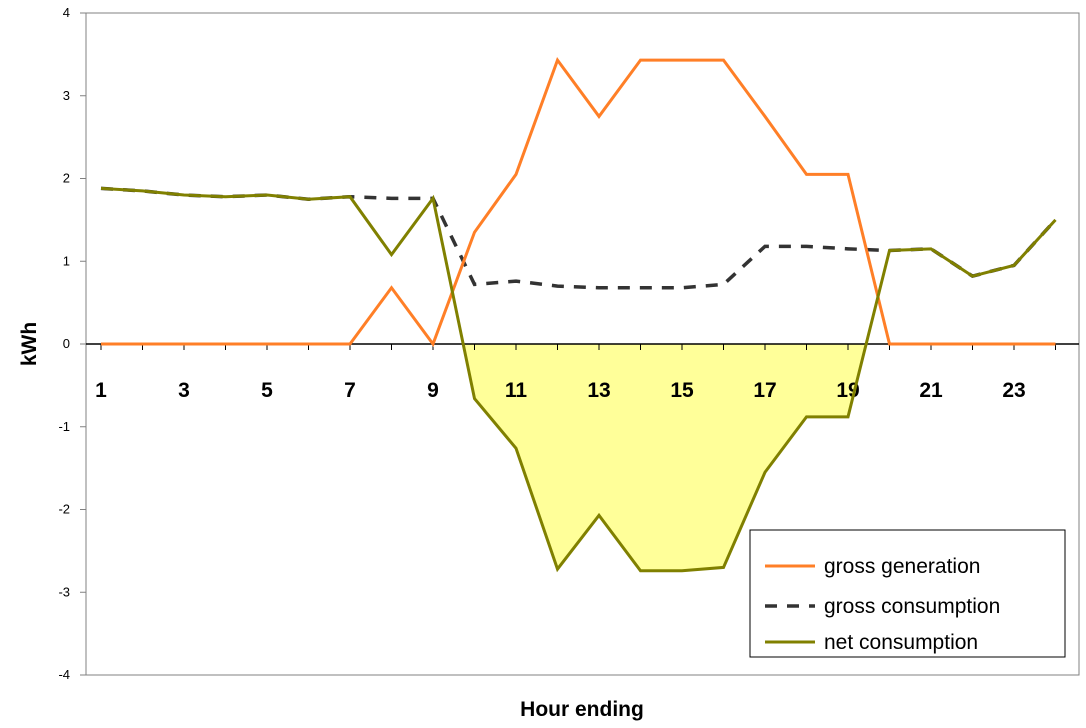 Image resolution: width=1086 pixels, height=728 pixels. I want to click on x-tick-label: 11, so click(516, 390).